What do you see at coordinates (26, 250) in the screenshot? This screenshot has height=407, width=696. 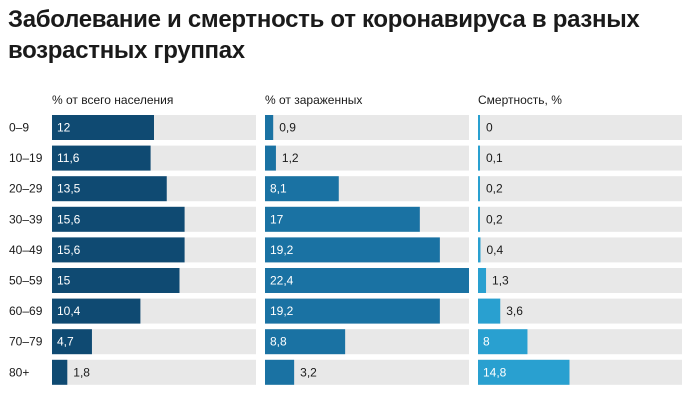 I see `age-group-label: 40–49` at bounding box center [26, 250].